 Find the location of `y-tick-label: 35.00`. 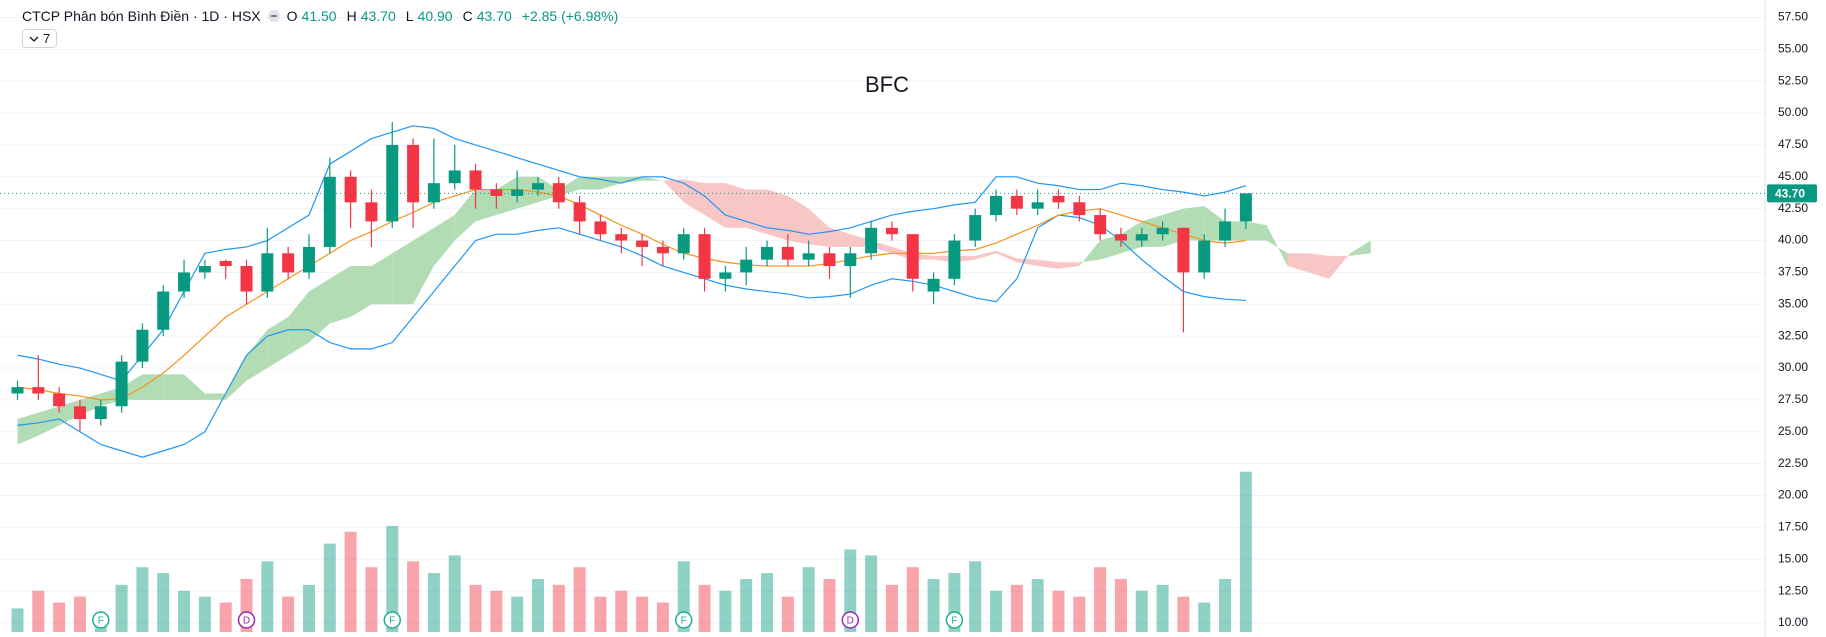

y-tick-label: 35.00 is located at coordinates (1793, 303).